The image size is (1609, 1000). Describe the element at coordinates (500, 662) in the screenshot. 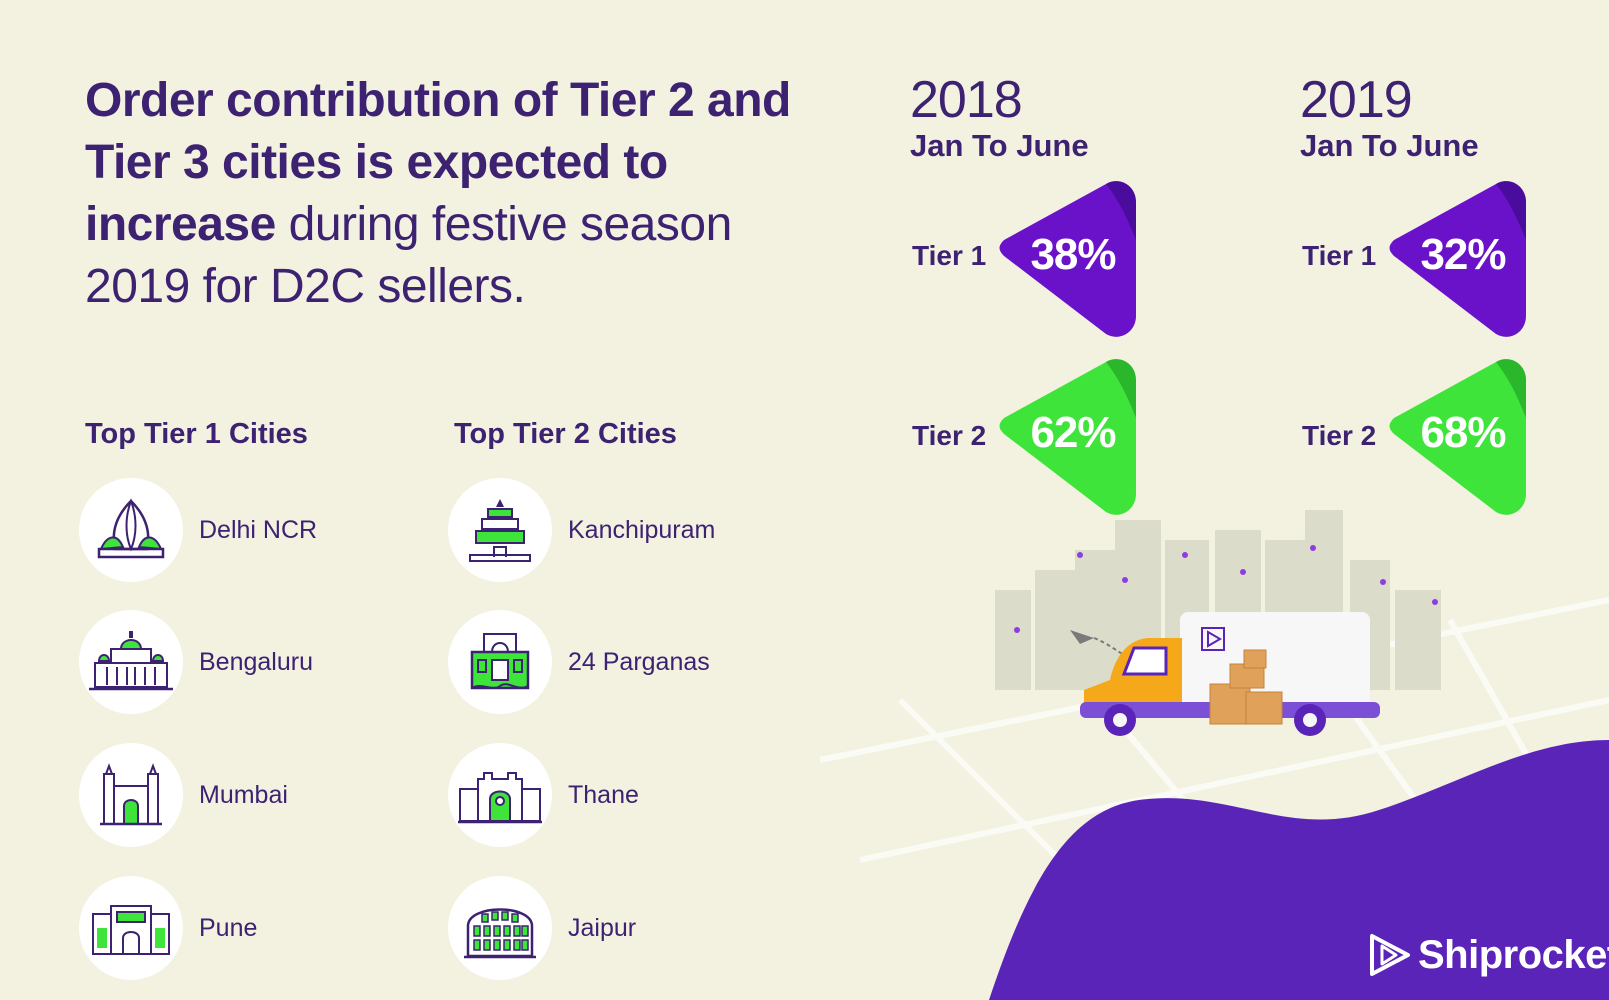

I see `palace-icon` at that location.